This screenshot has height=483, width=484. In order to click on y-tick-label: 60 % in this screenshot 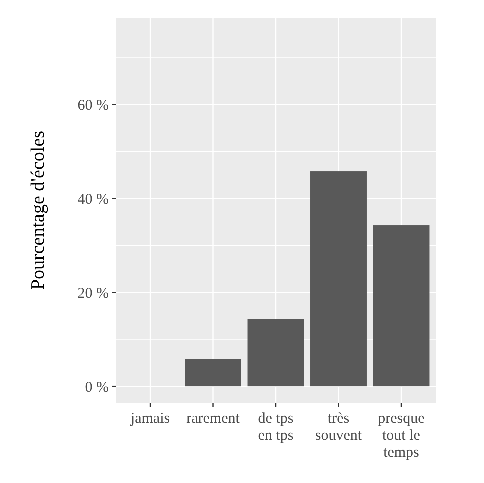, I will do `click(93, 106)`.